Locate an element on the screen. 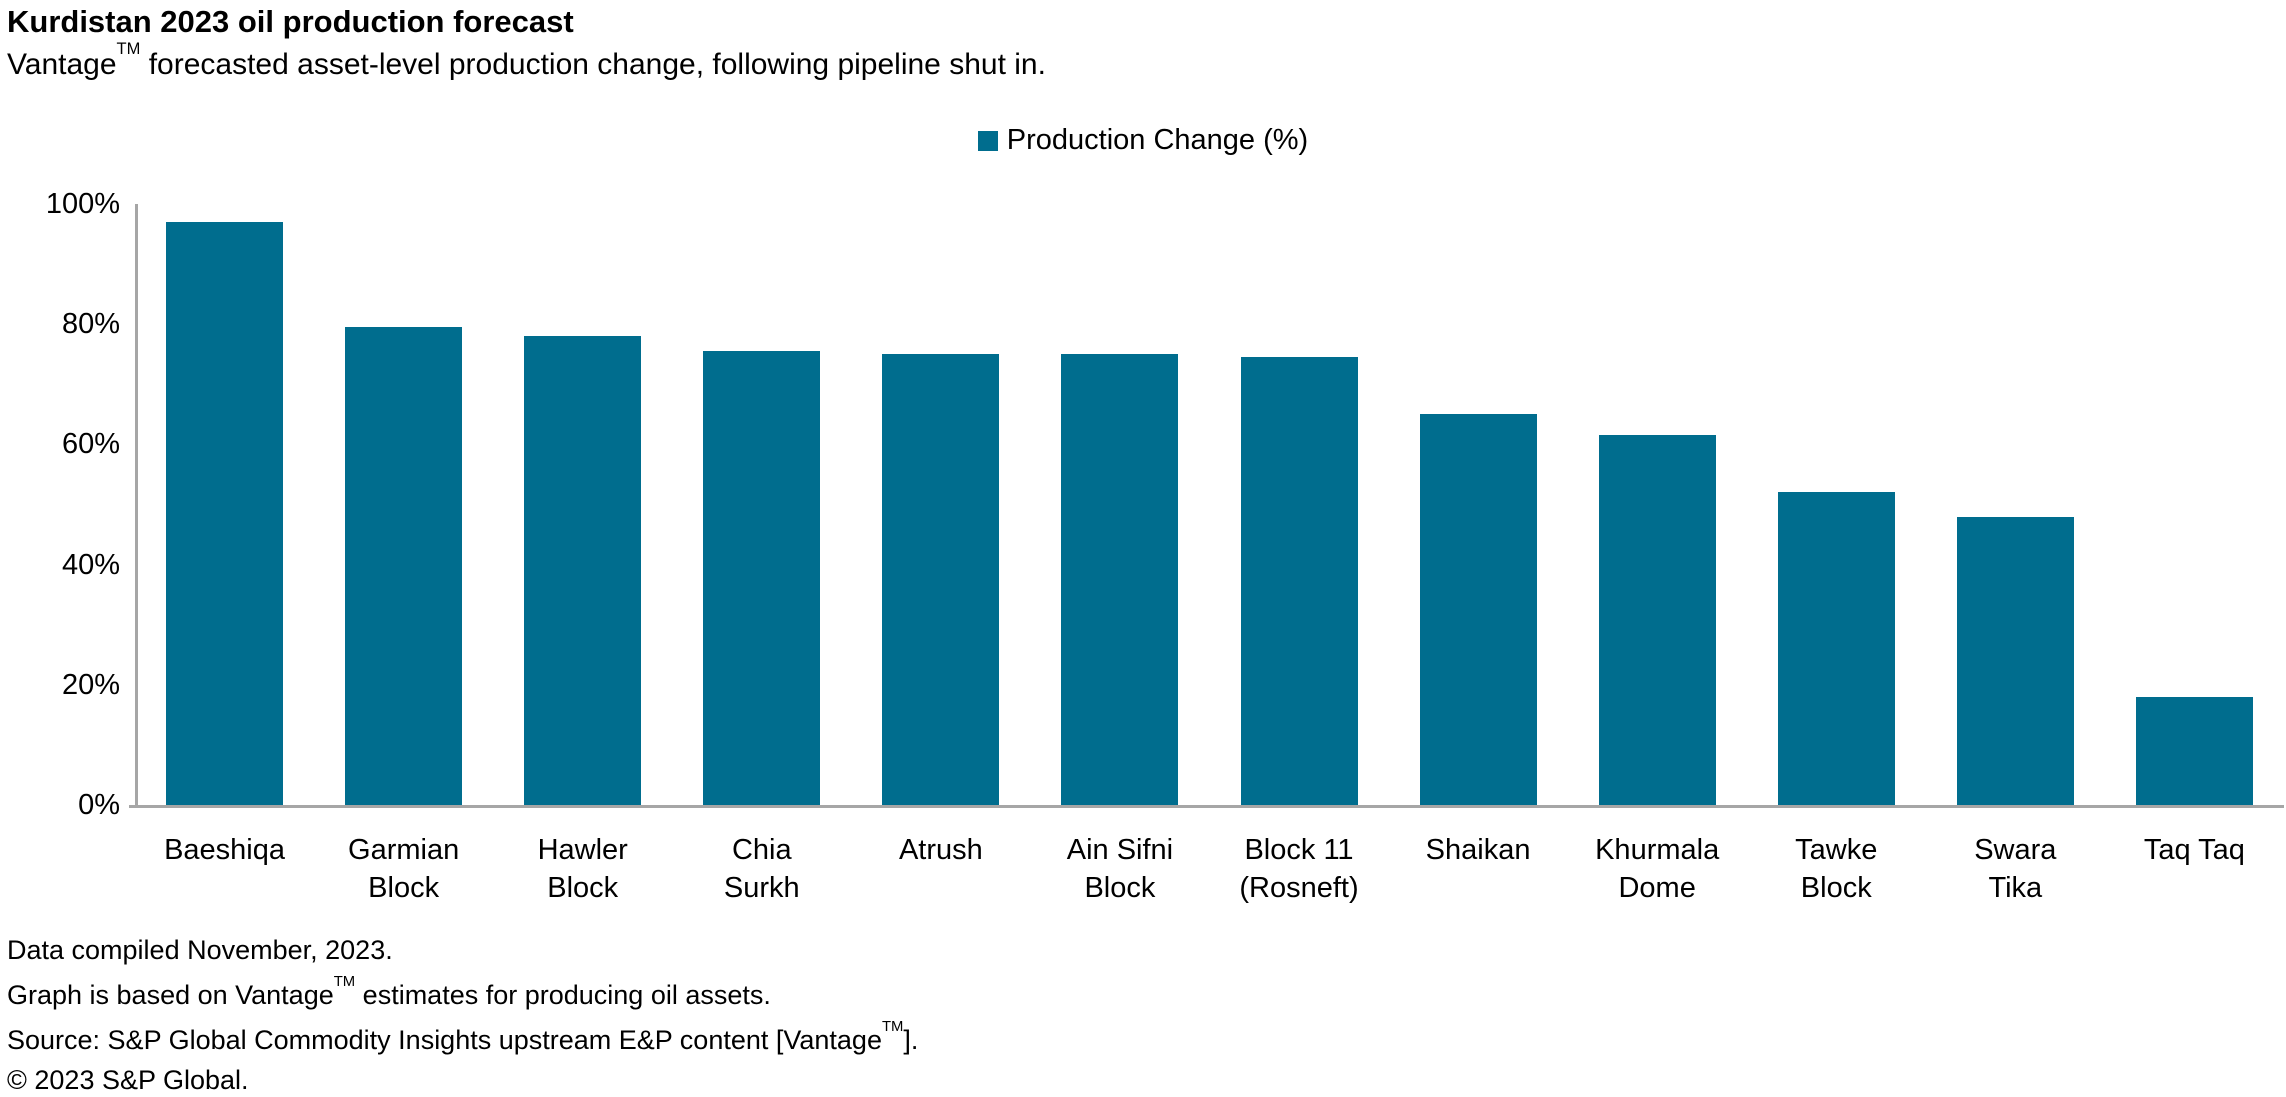 The height and width of the screenshot is (1097, 2286). legend: Production Change (%) is located at coordinates (1143, 140).